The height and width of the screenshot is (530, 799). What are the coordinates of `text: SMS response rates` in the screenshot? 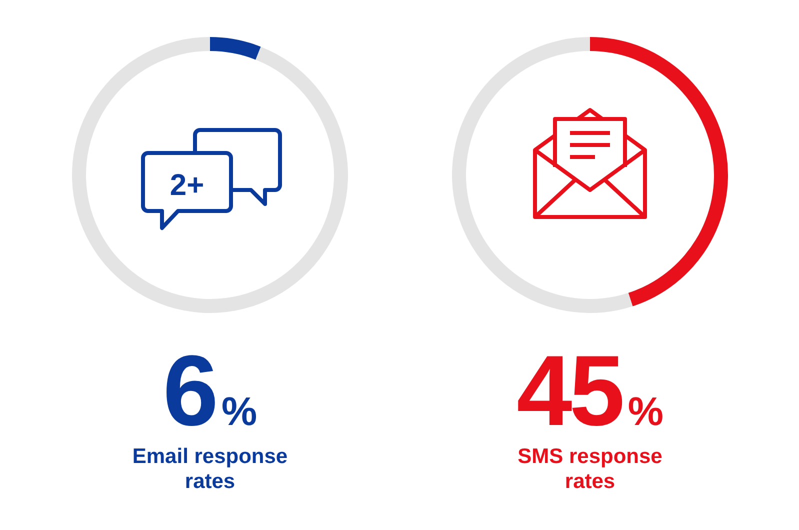 It's located at (590, 469).